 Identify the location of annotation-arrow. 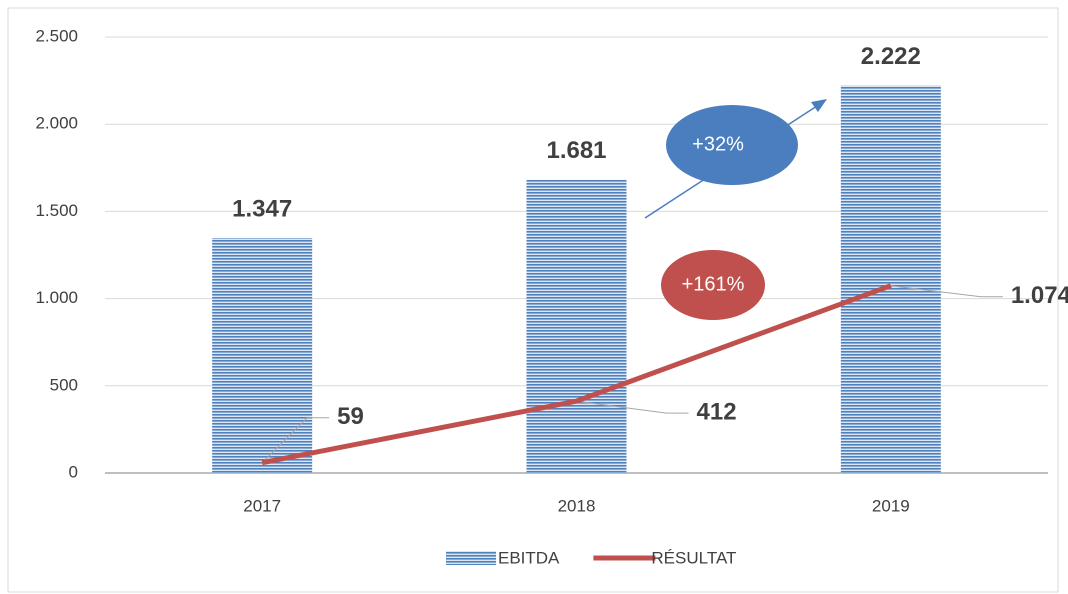
(732, 161).